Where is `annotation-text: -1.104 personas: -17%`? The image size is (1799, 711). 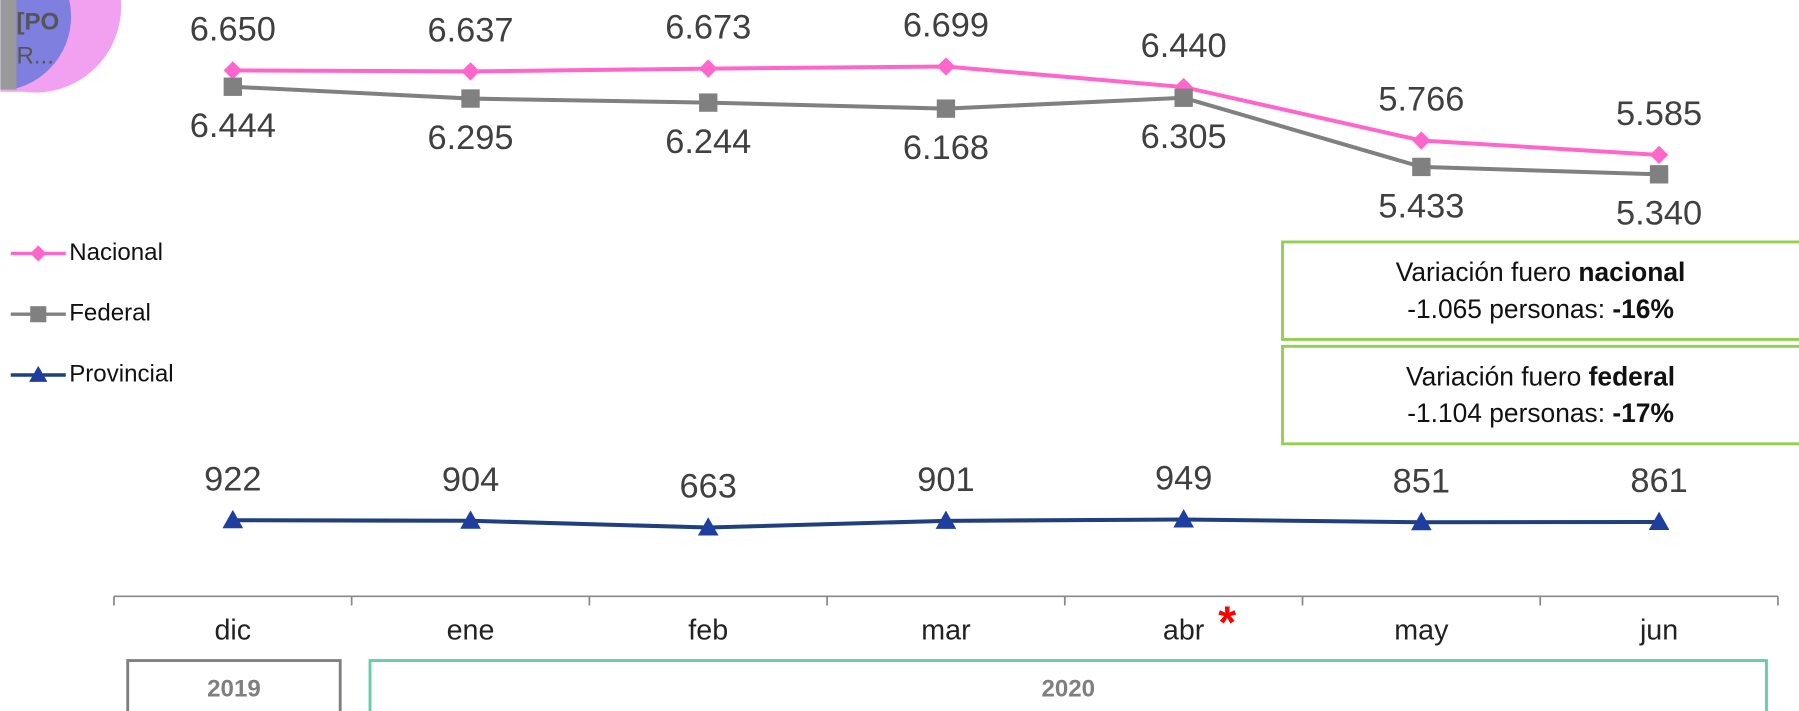
annotation-text: -1.104 personas: -17% is located at coordinates (1540, 413).